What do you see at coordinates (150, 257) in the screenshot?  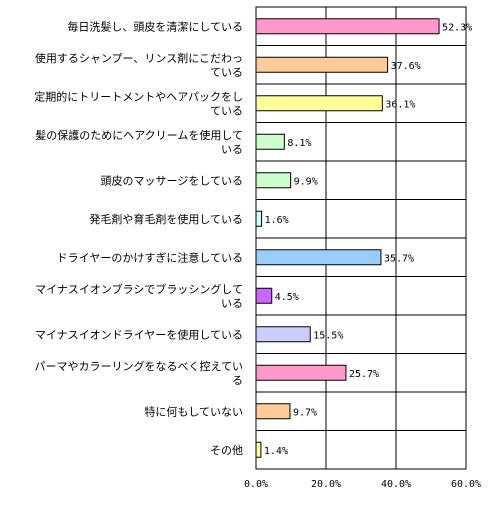 I see `category-label: ドライヤーのかけすぎに注意している` at bounding box center [150, 257].